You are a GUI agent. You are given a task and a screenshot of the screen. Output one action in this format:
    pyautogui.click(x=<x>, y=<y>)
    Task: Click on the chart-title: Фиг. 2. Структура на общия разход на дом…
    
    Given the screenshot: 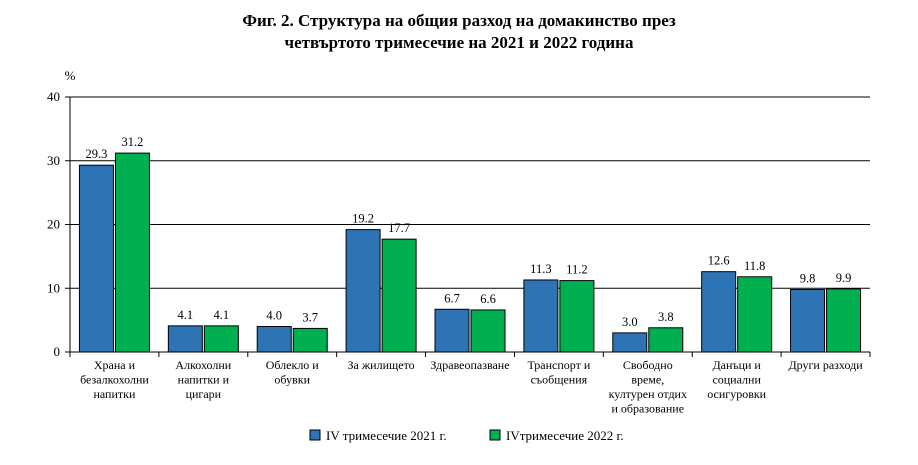 What is the action you would take?
    pyautogui.click(x=459, y=32)
    